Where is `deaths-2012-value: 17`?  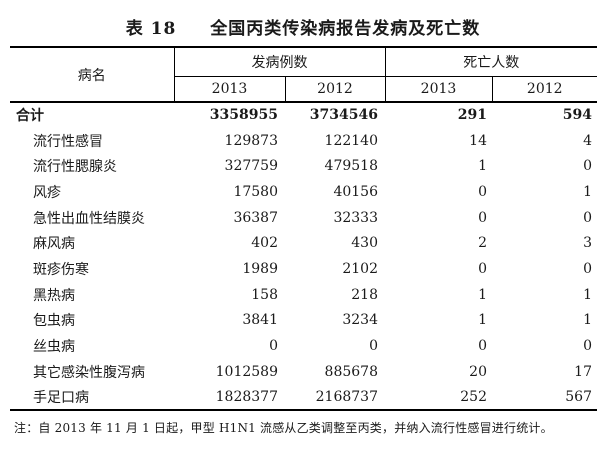 deaths-2012-value: 17 is located at coordinates (583, 371).